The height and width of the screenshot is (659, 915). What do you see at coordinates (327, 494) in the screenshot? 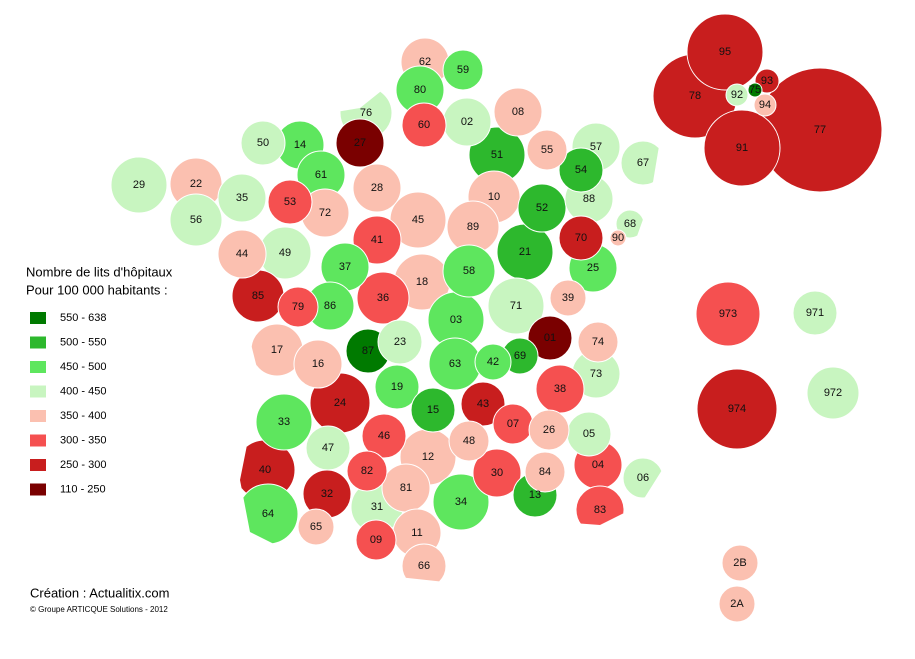
I see `department-code: 32` at bounding box center [327, 494].